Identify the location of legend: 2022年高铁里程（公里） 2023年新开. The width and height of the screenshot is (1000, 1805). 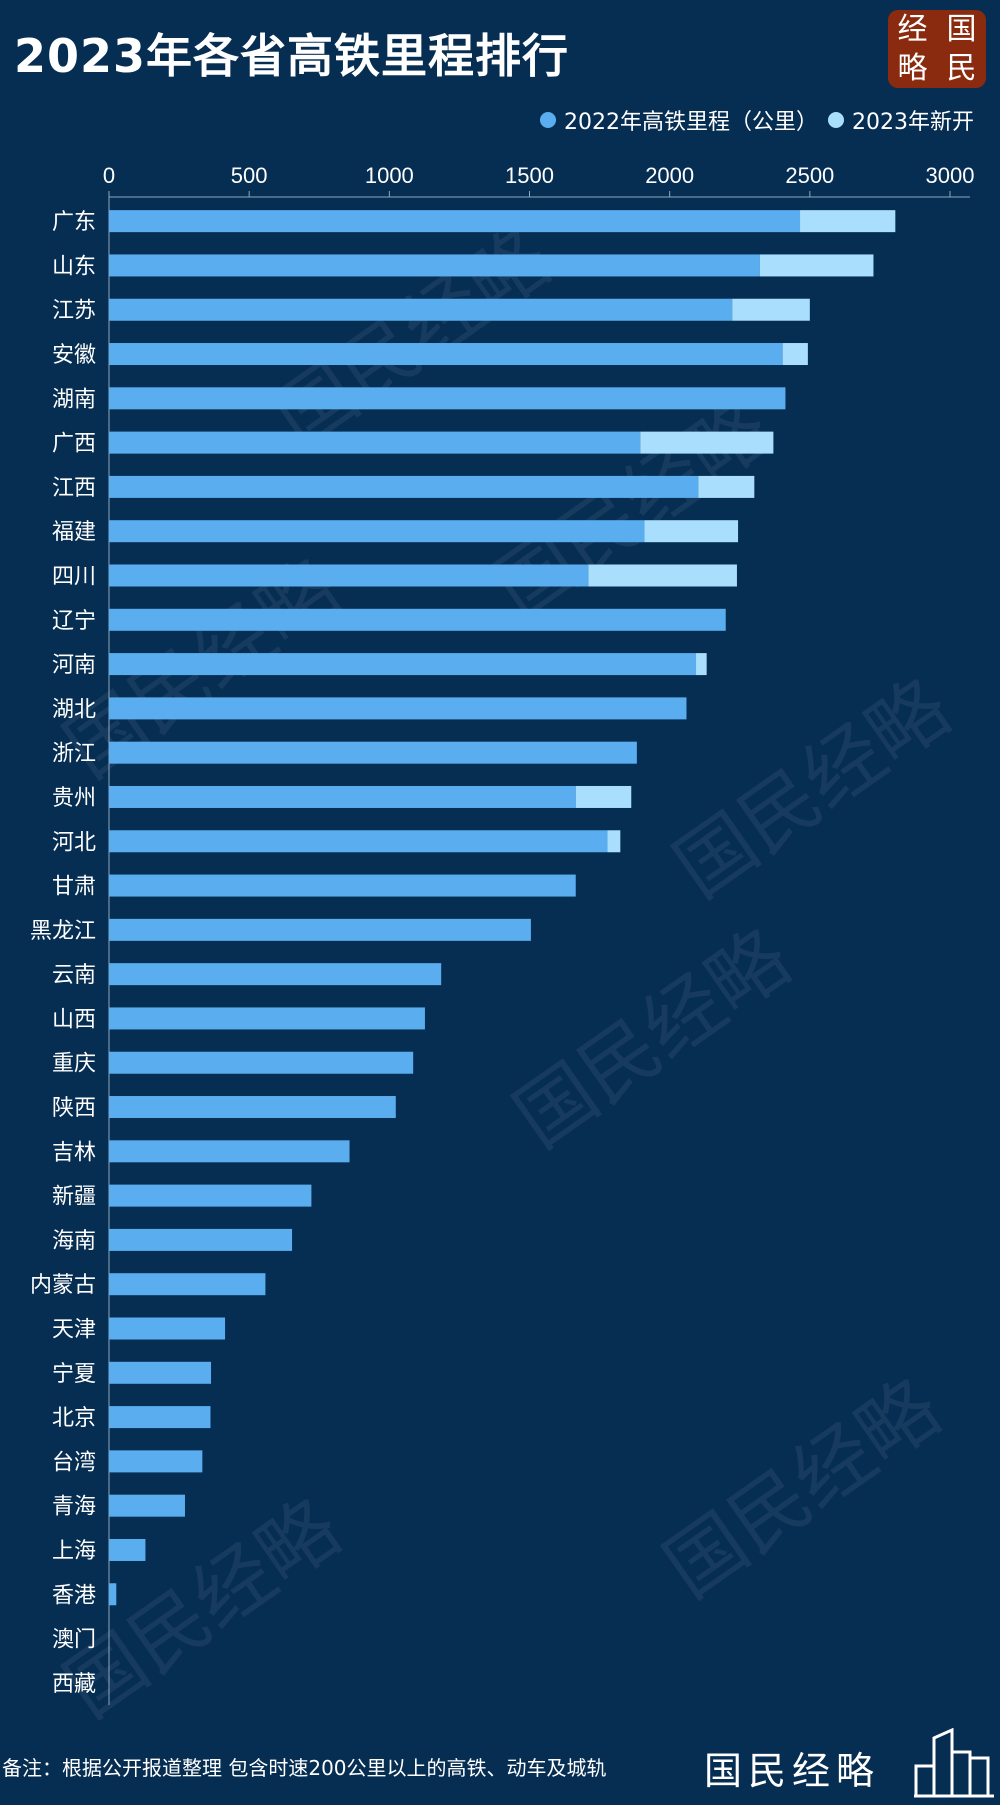
(757, 120).